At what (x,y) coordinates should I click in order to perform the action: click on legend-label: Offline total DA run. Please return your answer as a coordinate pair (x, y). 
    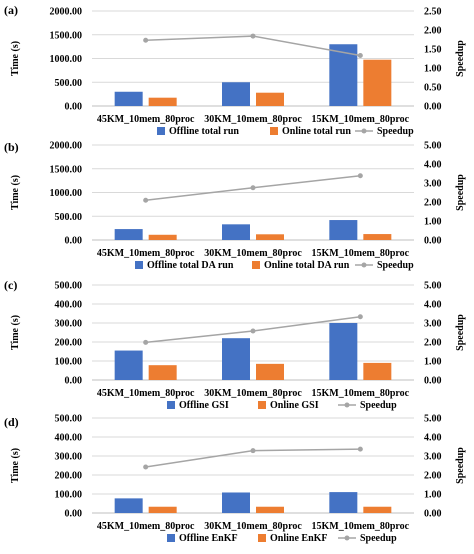
    Looking at the image, I should click on (190, 265).